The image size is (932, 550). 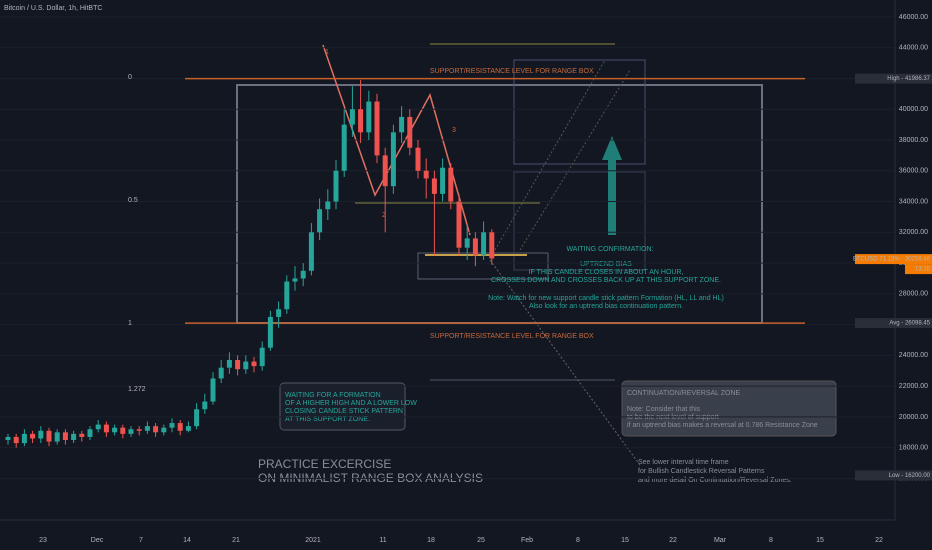 What do you see at coordinates (43, 540) in the screenshot?
I see `x-tick-label: 23` at bounding box center [43, 540].